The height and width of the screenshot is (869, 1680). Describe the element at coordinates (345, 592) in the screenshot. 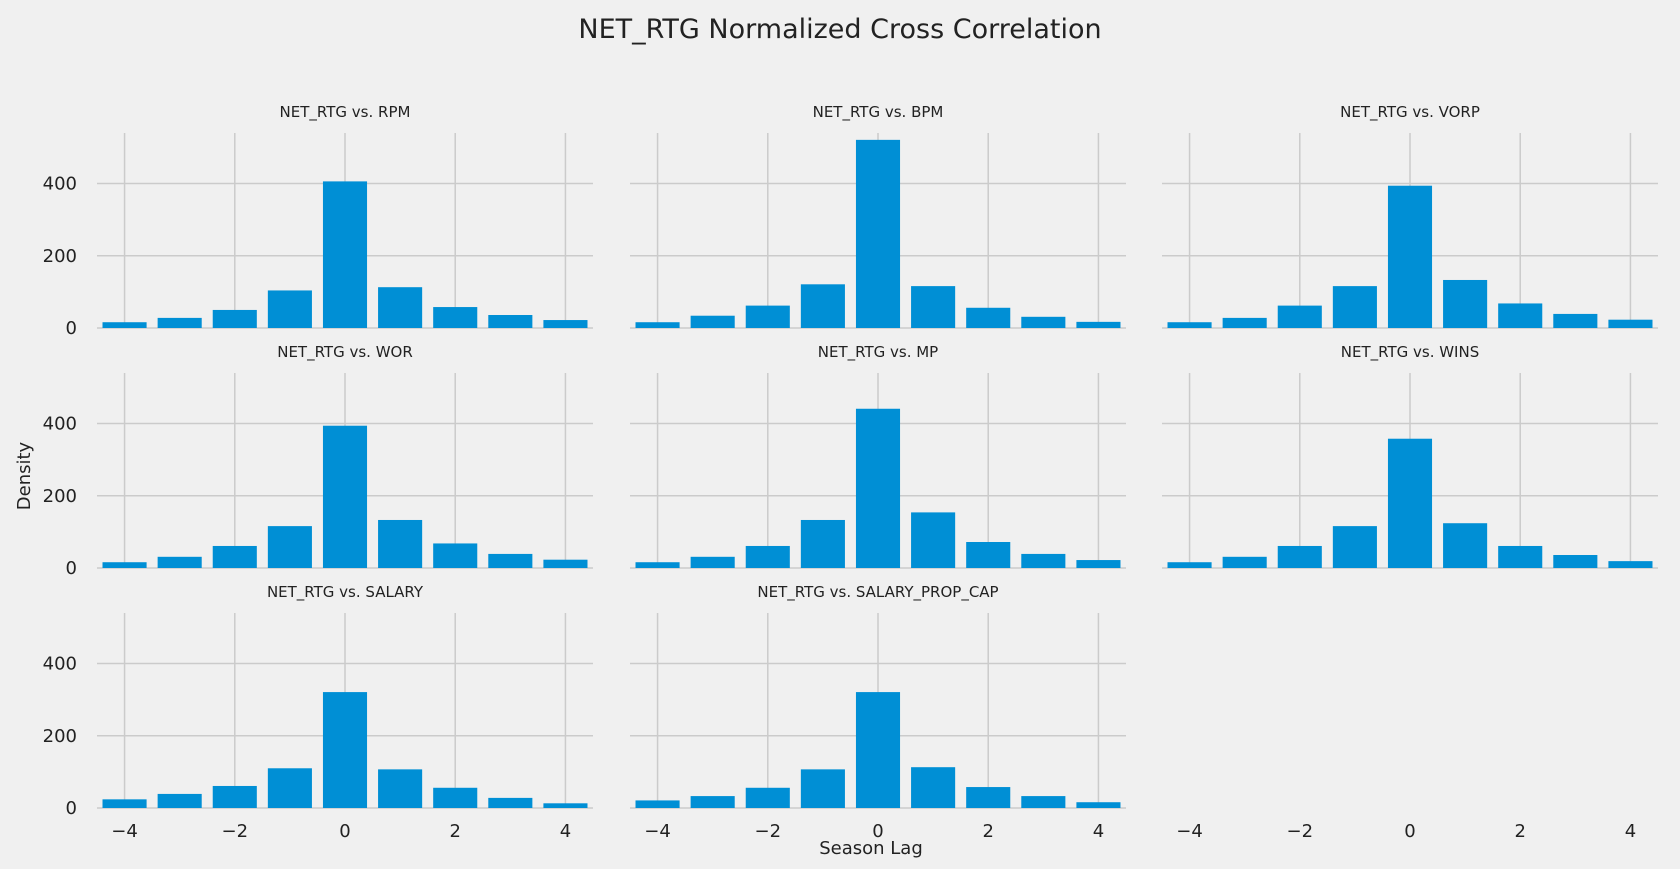

I see `subplot-title: NET_RTG vs. SALARY` at that location.